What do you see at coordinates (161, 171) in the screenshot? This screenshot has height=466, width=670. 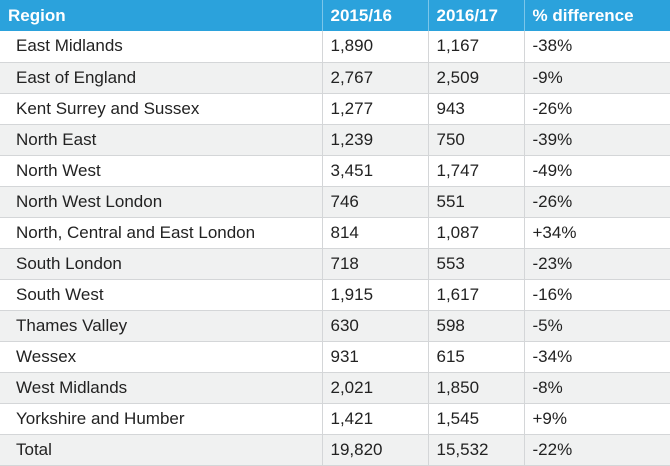 I see `cell-region: North West` at bounding box center [161, 171].